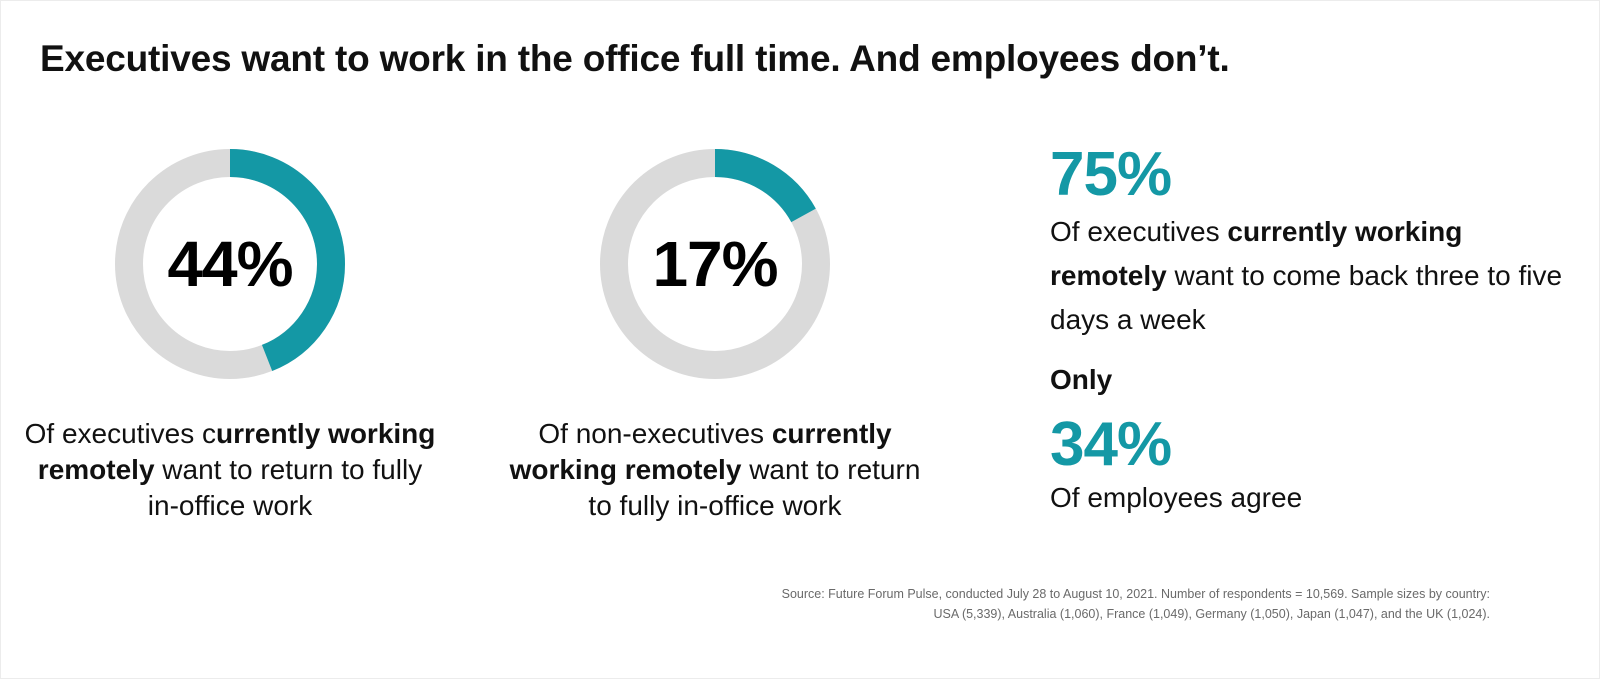 This screenshot has width=1600, height=679. What do you see at coordinates (1139, 231) in the screenshot?
I see `stat-text: Of executives` at bounding box center [1139, 231].